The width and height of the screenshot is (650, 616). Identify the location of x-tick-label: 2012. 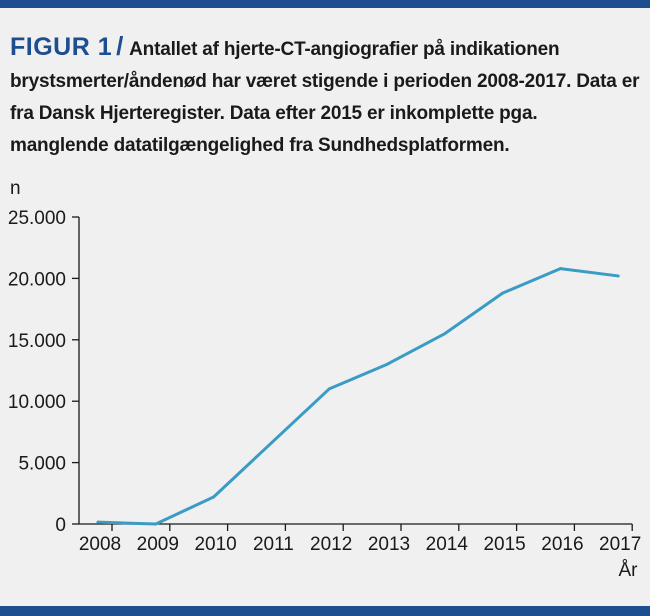
(331, 544).